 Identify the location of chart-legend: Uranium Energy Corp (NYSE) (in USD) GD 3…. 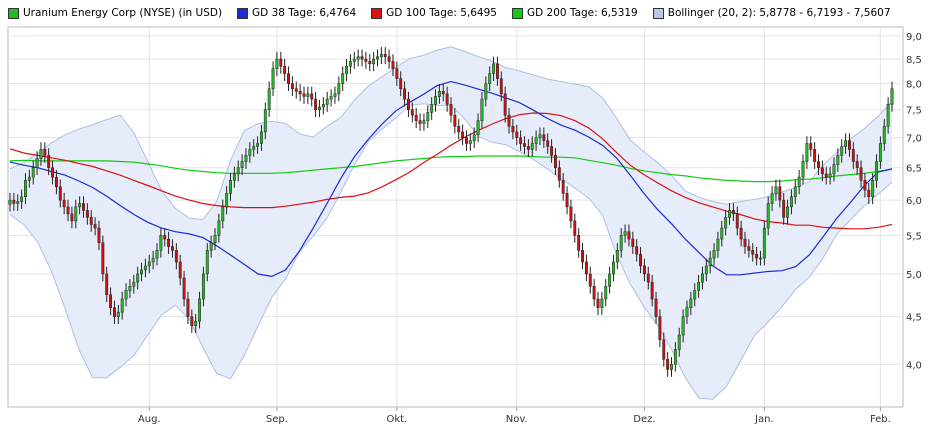
(457, 13).